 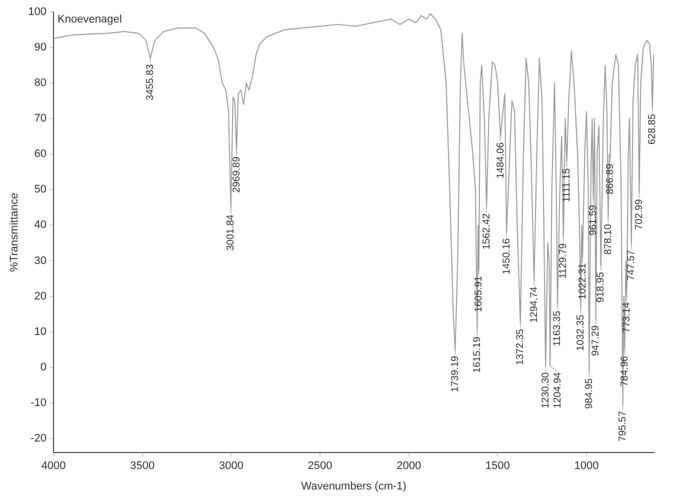 I want to click on annotation: 1562.42, so click(x=486, y=231).